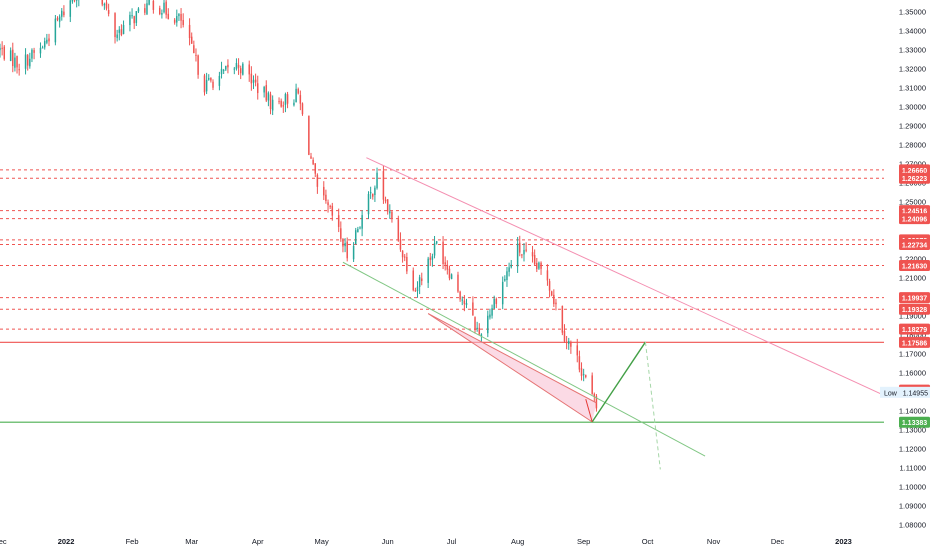 This screenshot has height=555, width=932. I want to click on y-tick-label-23: 1.12000, so click(912, 448).